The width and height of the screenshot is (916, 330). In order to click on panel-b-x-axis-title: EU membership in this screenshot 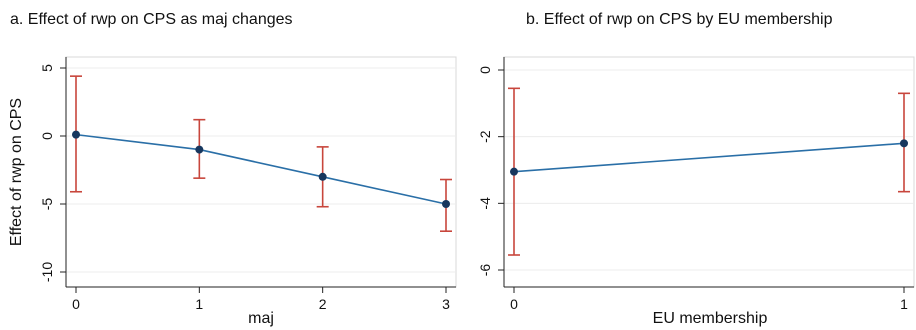, I will do `click(710, 318)`.